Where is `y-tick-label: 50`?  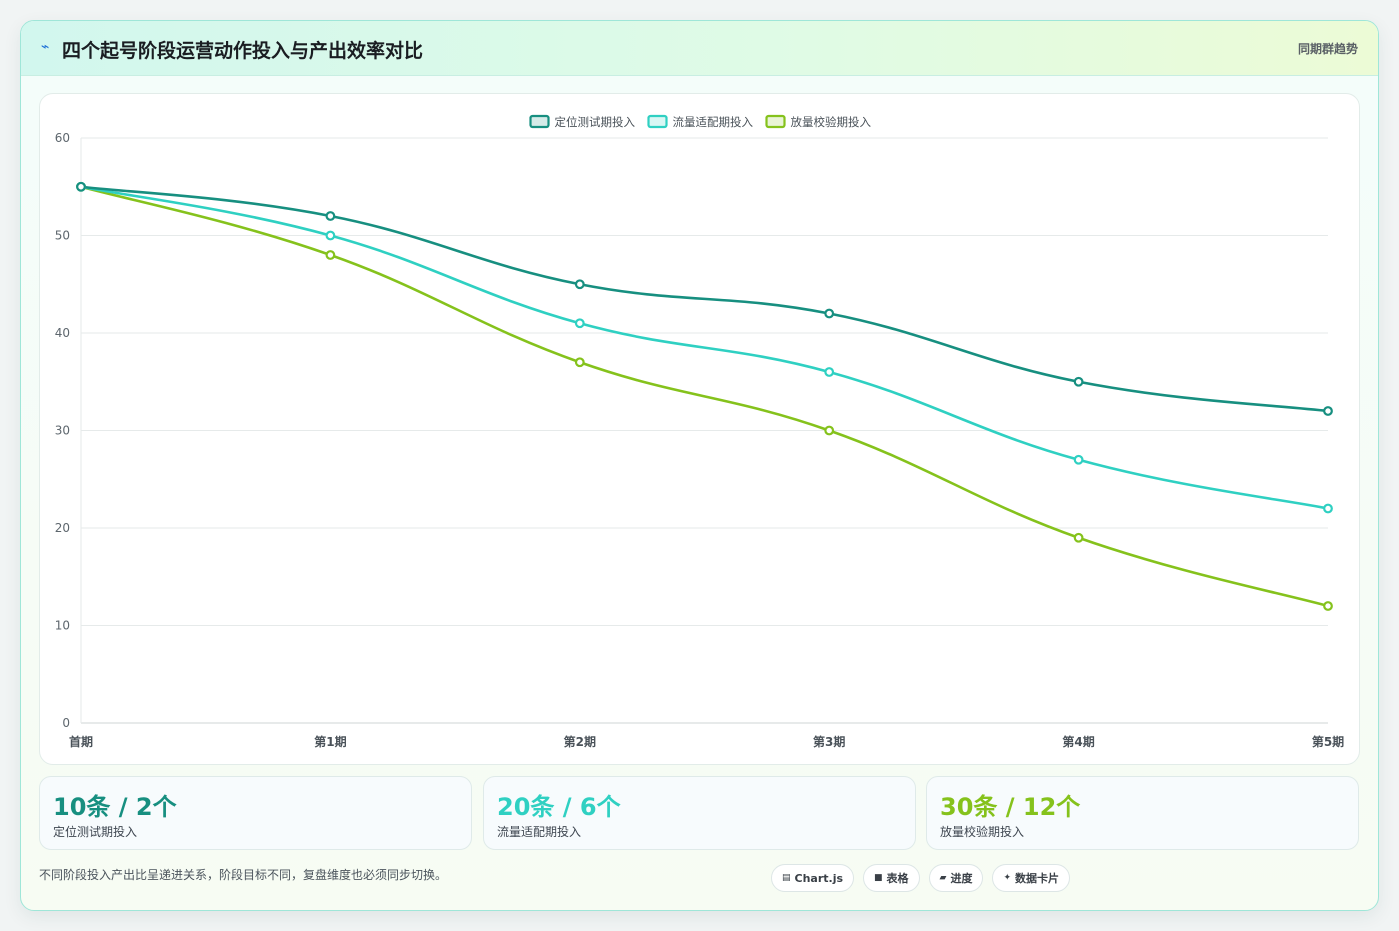 y-tick-label: 50 is located at coordinates (62, 236).